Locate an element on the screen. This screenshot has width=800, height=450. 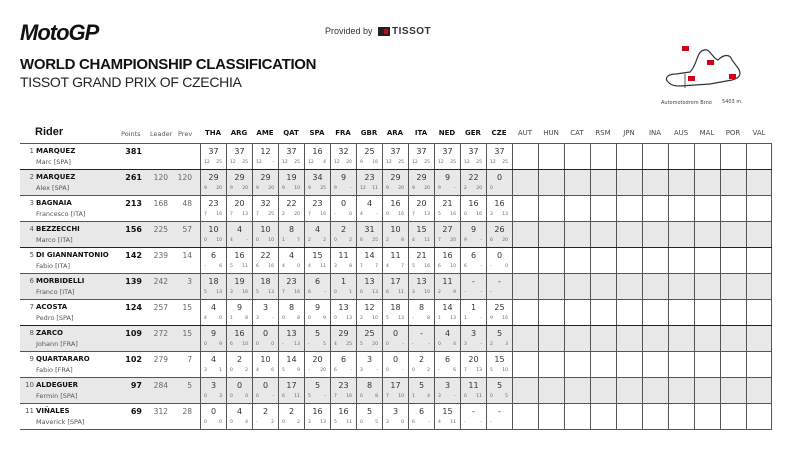
result-cell-tha: 18 5 13 is located at coordinates (213, 286).